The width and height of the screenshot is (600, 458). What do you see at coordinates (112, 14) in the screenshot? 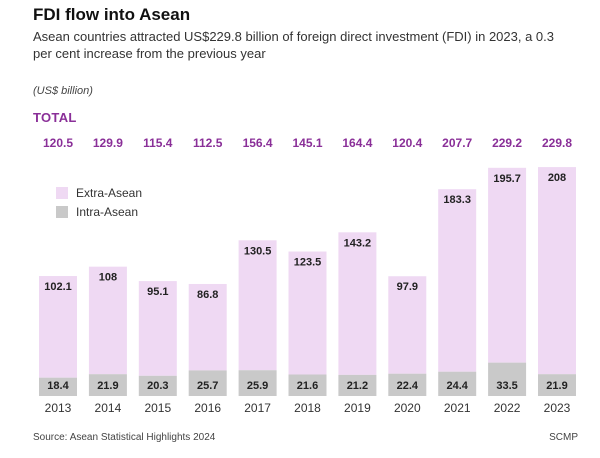
I see `chart-title: FDI flow into Asean` at bounding box center [112, 14].